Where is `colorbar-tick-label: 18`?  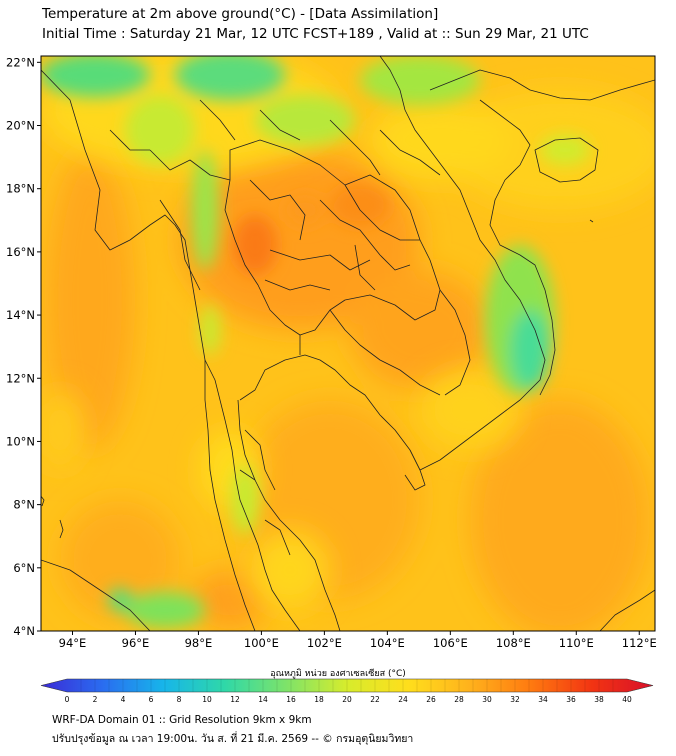
colorbar-tick-label: 18 is located at coordinates (319, 699).